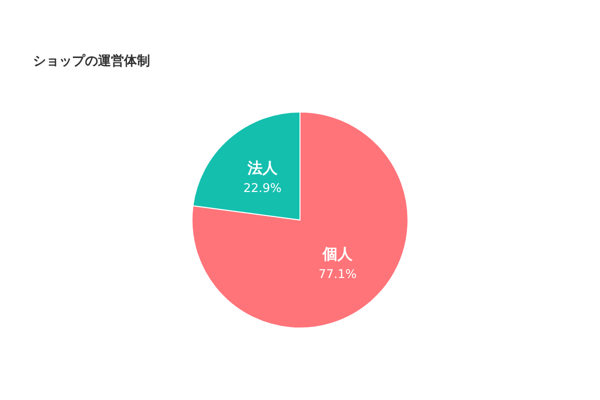 Image resolution: width=600 pixels, height=400 pixels. What do you see at coordinates (337, 273) in the screenshot?
I see `data-label: 77.1%` at bounding box center [337, 273].